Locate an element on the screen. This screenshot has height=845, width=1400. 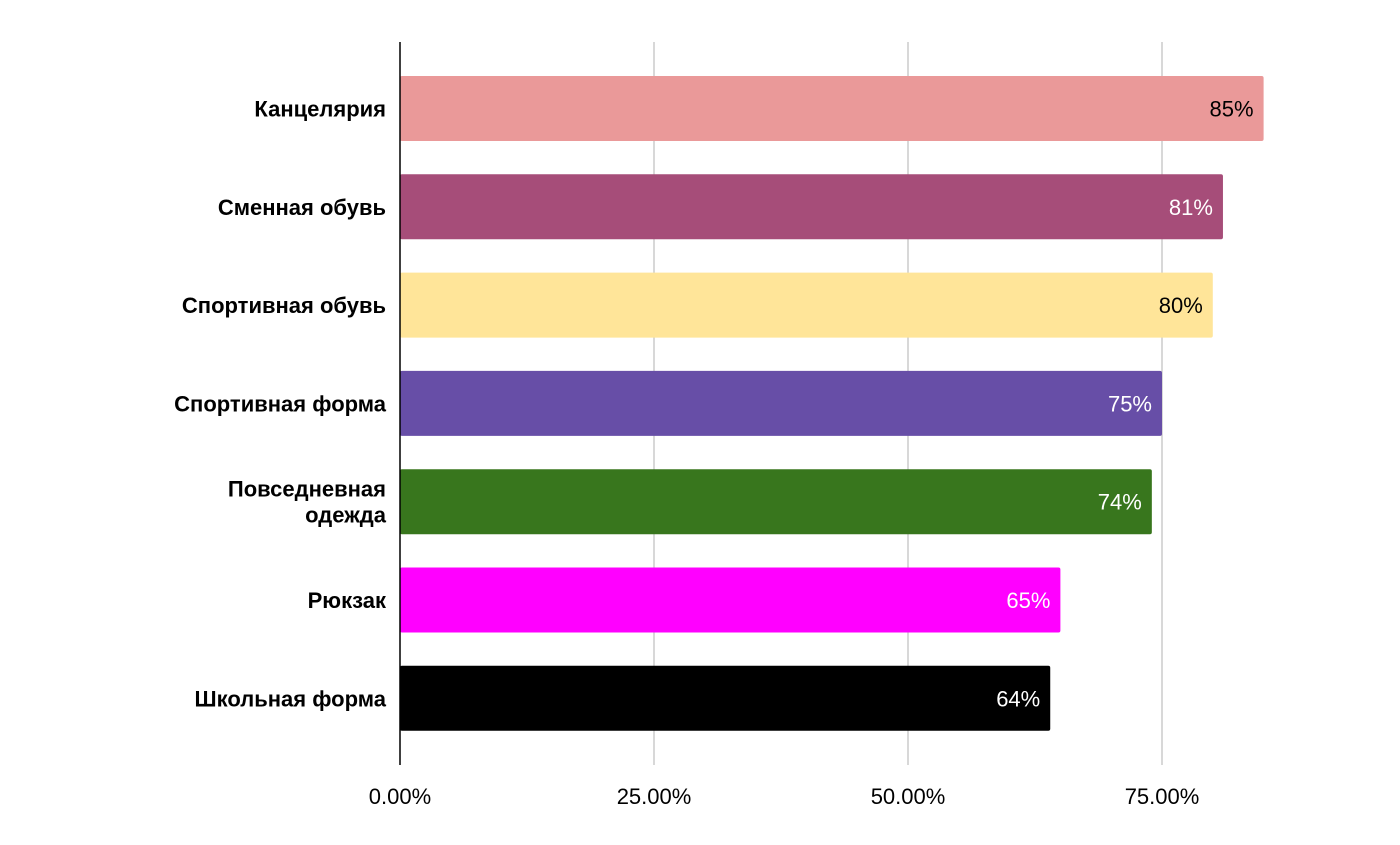
category-label-line: Школьная форма is located at coordinates (291, 698).